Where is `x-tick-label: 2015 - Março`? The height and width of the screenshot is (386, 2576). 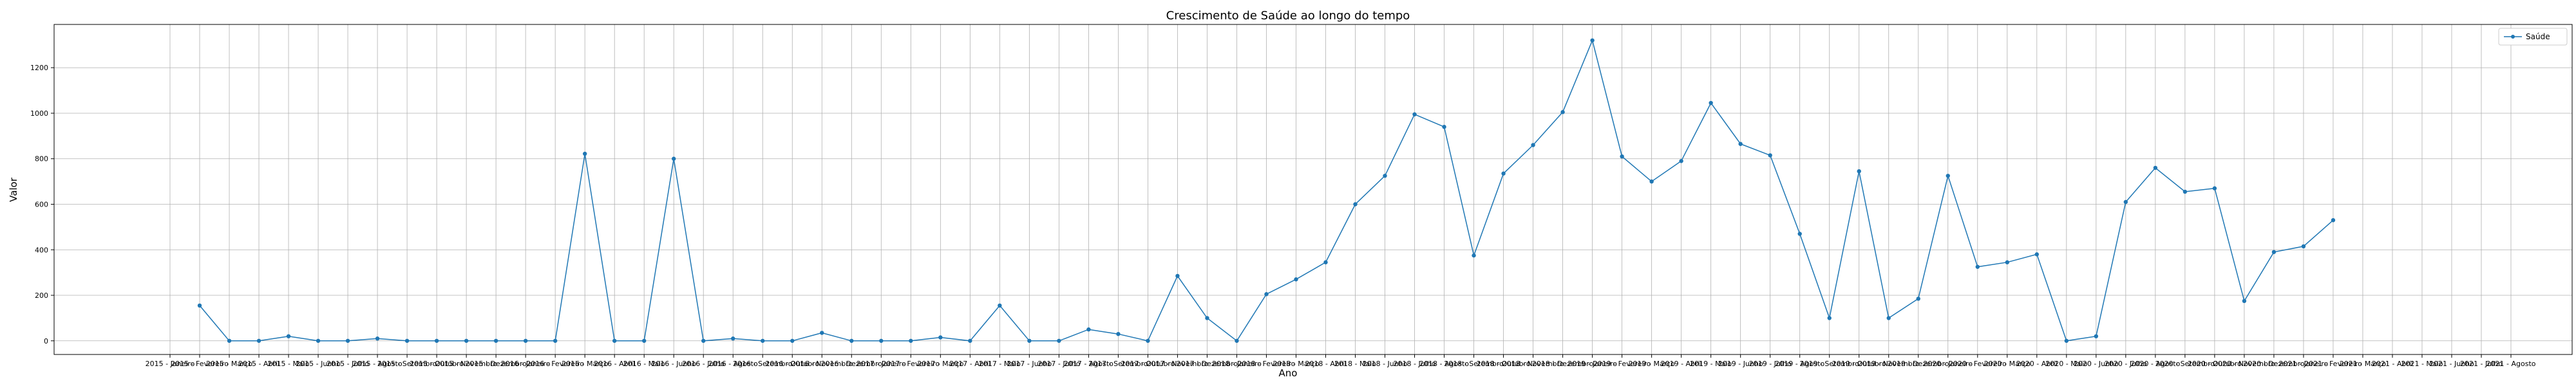 x-tick-label: 2015 - Março is located at coordinates (230, 364).